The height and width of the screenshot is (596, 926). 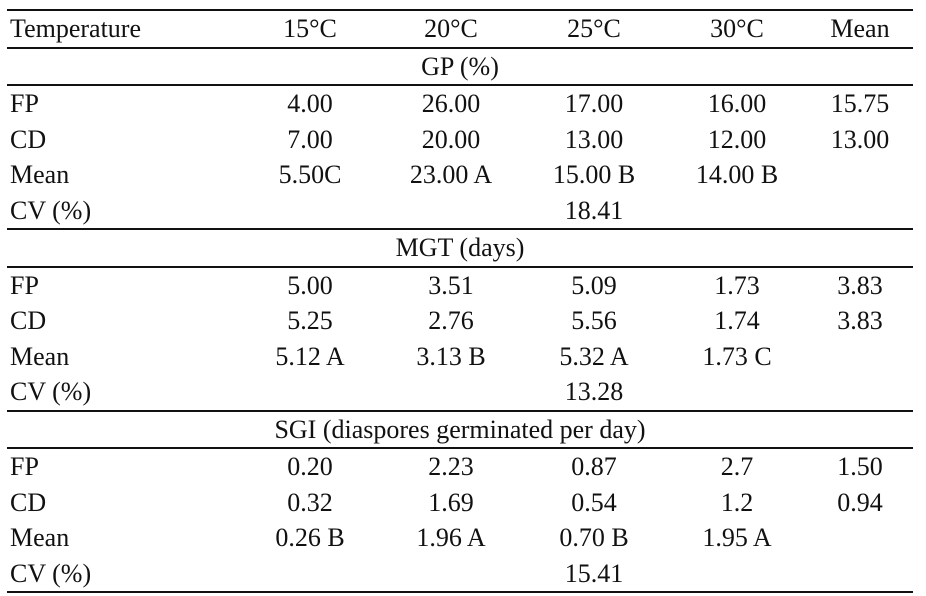 I want to click on table-row: Mean 5.12 A 3.13 B 5.32 A 1.73 C, so click(x=460, y=357).